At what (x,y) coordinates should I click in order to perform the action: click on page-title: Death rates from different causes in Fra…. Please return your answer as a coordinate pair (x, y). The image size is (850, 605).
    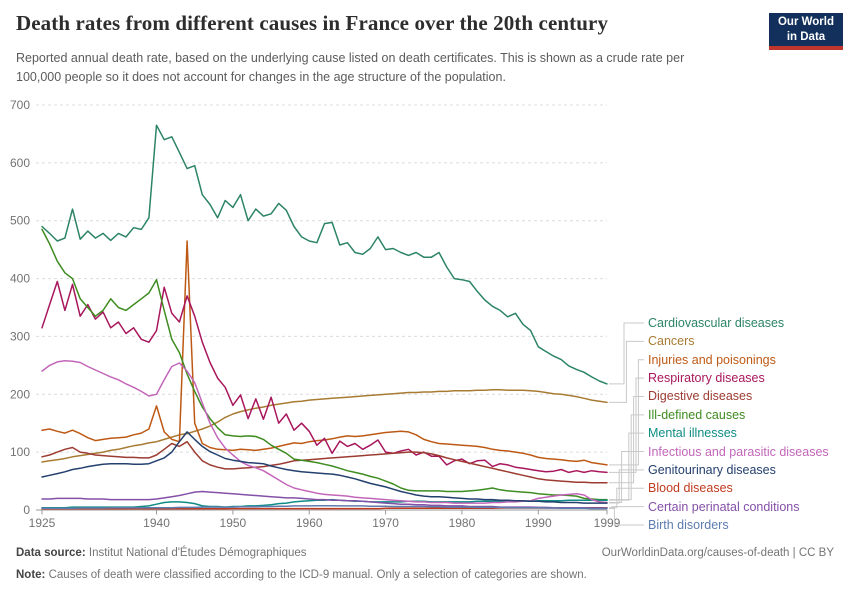
    Looking at the image, I should click on (312, 23).